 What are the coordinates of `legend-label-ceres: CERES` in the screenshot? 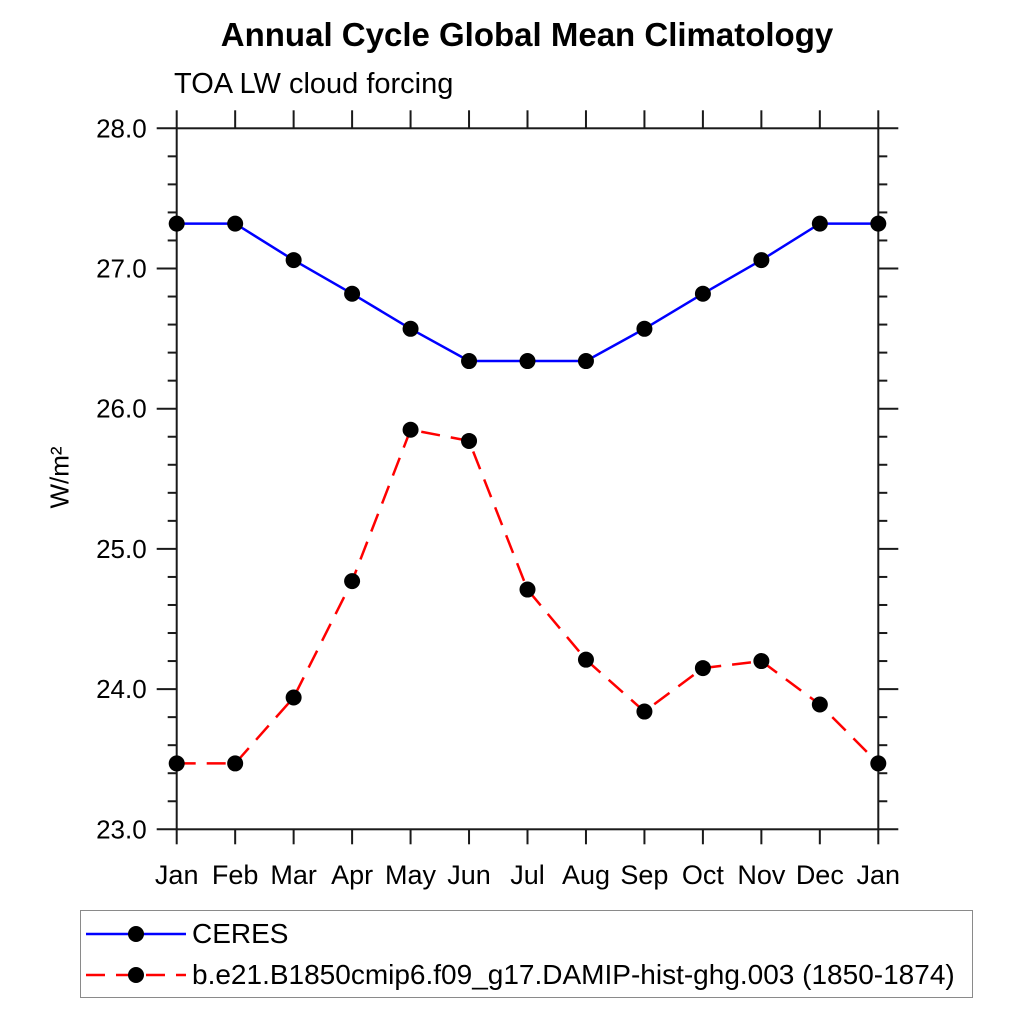 It's located at (240, 933).